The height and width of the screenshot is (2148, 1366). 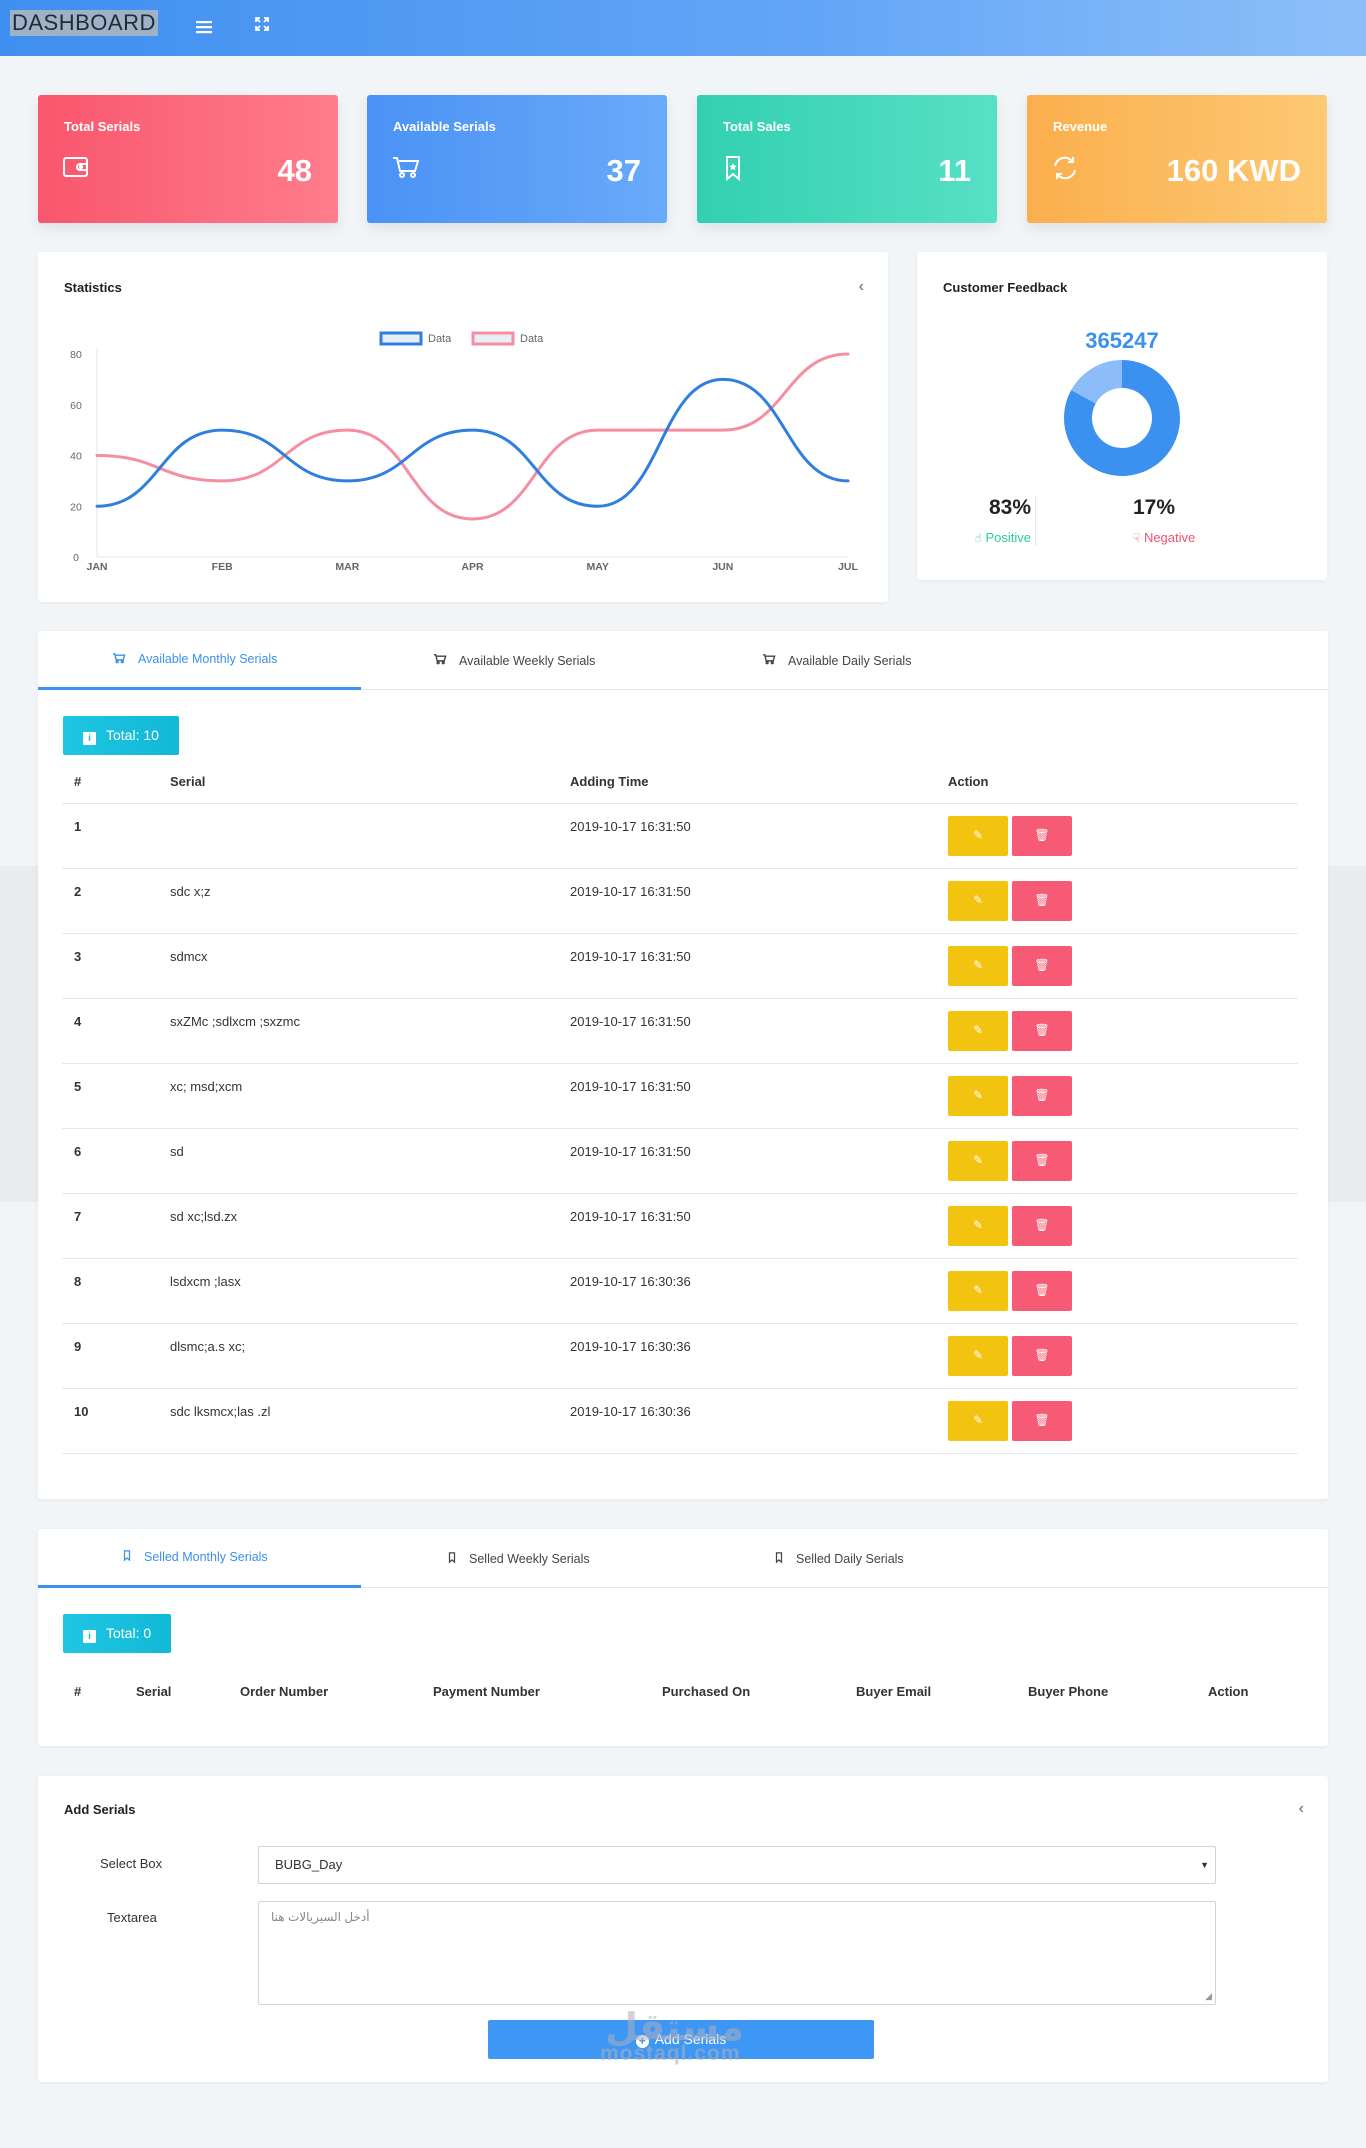 I want to click on negative-label-wrap: ☟ Negative, so click(x=1164, y=537).